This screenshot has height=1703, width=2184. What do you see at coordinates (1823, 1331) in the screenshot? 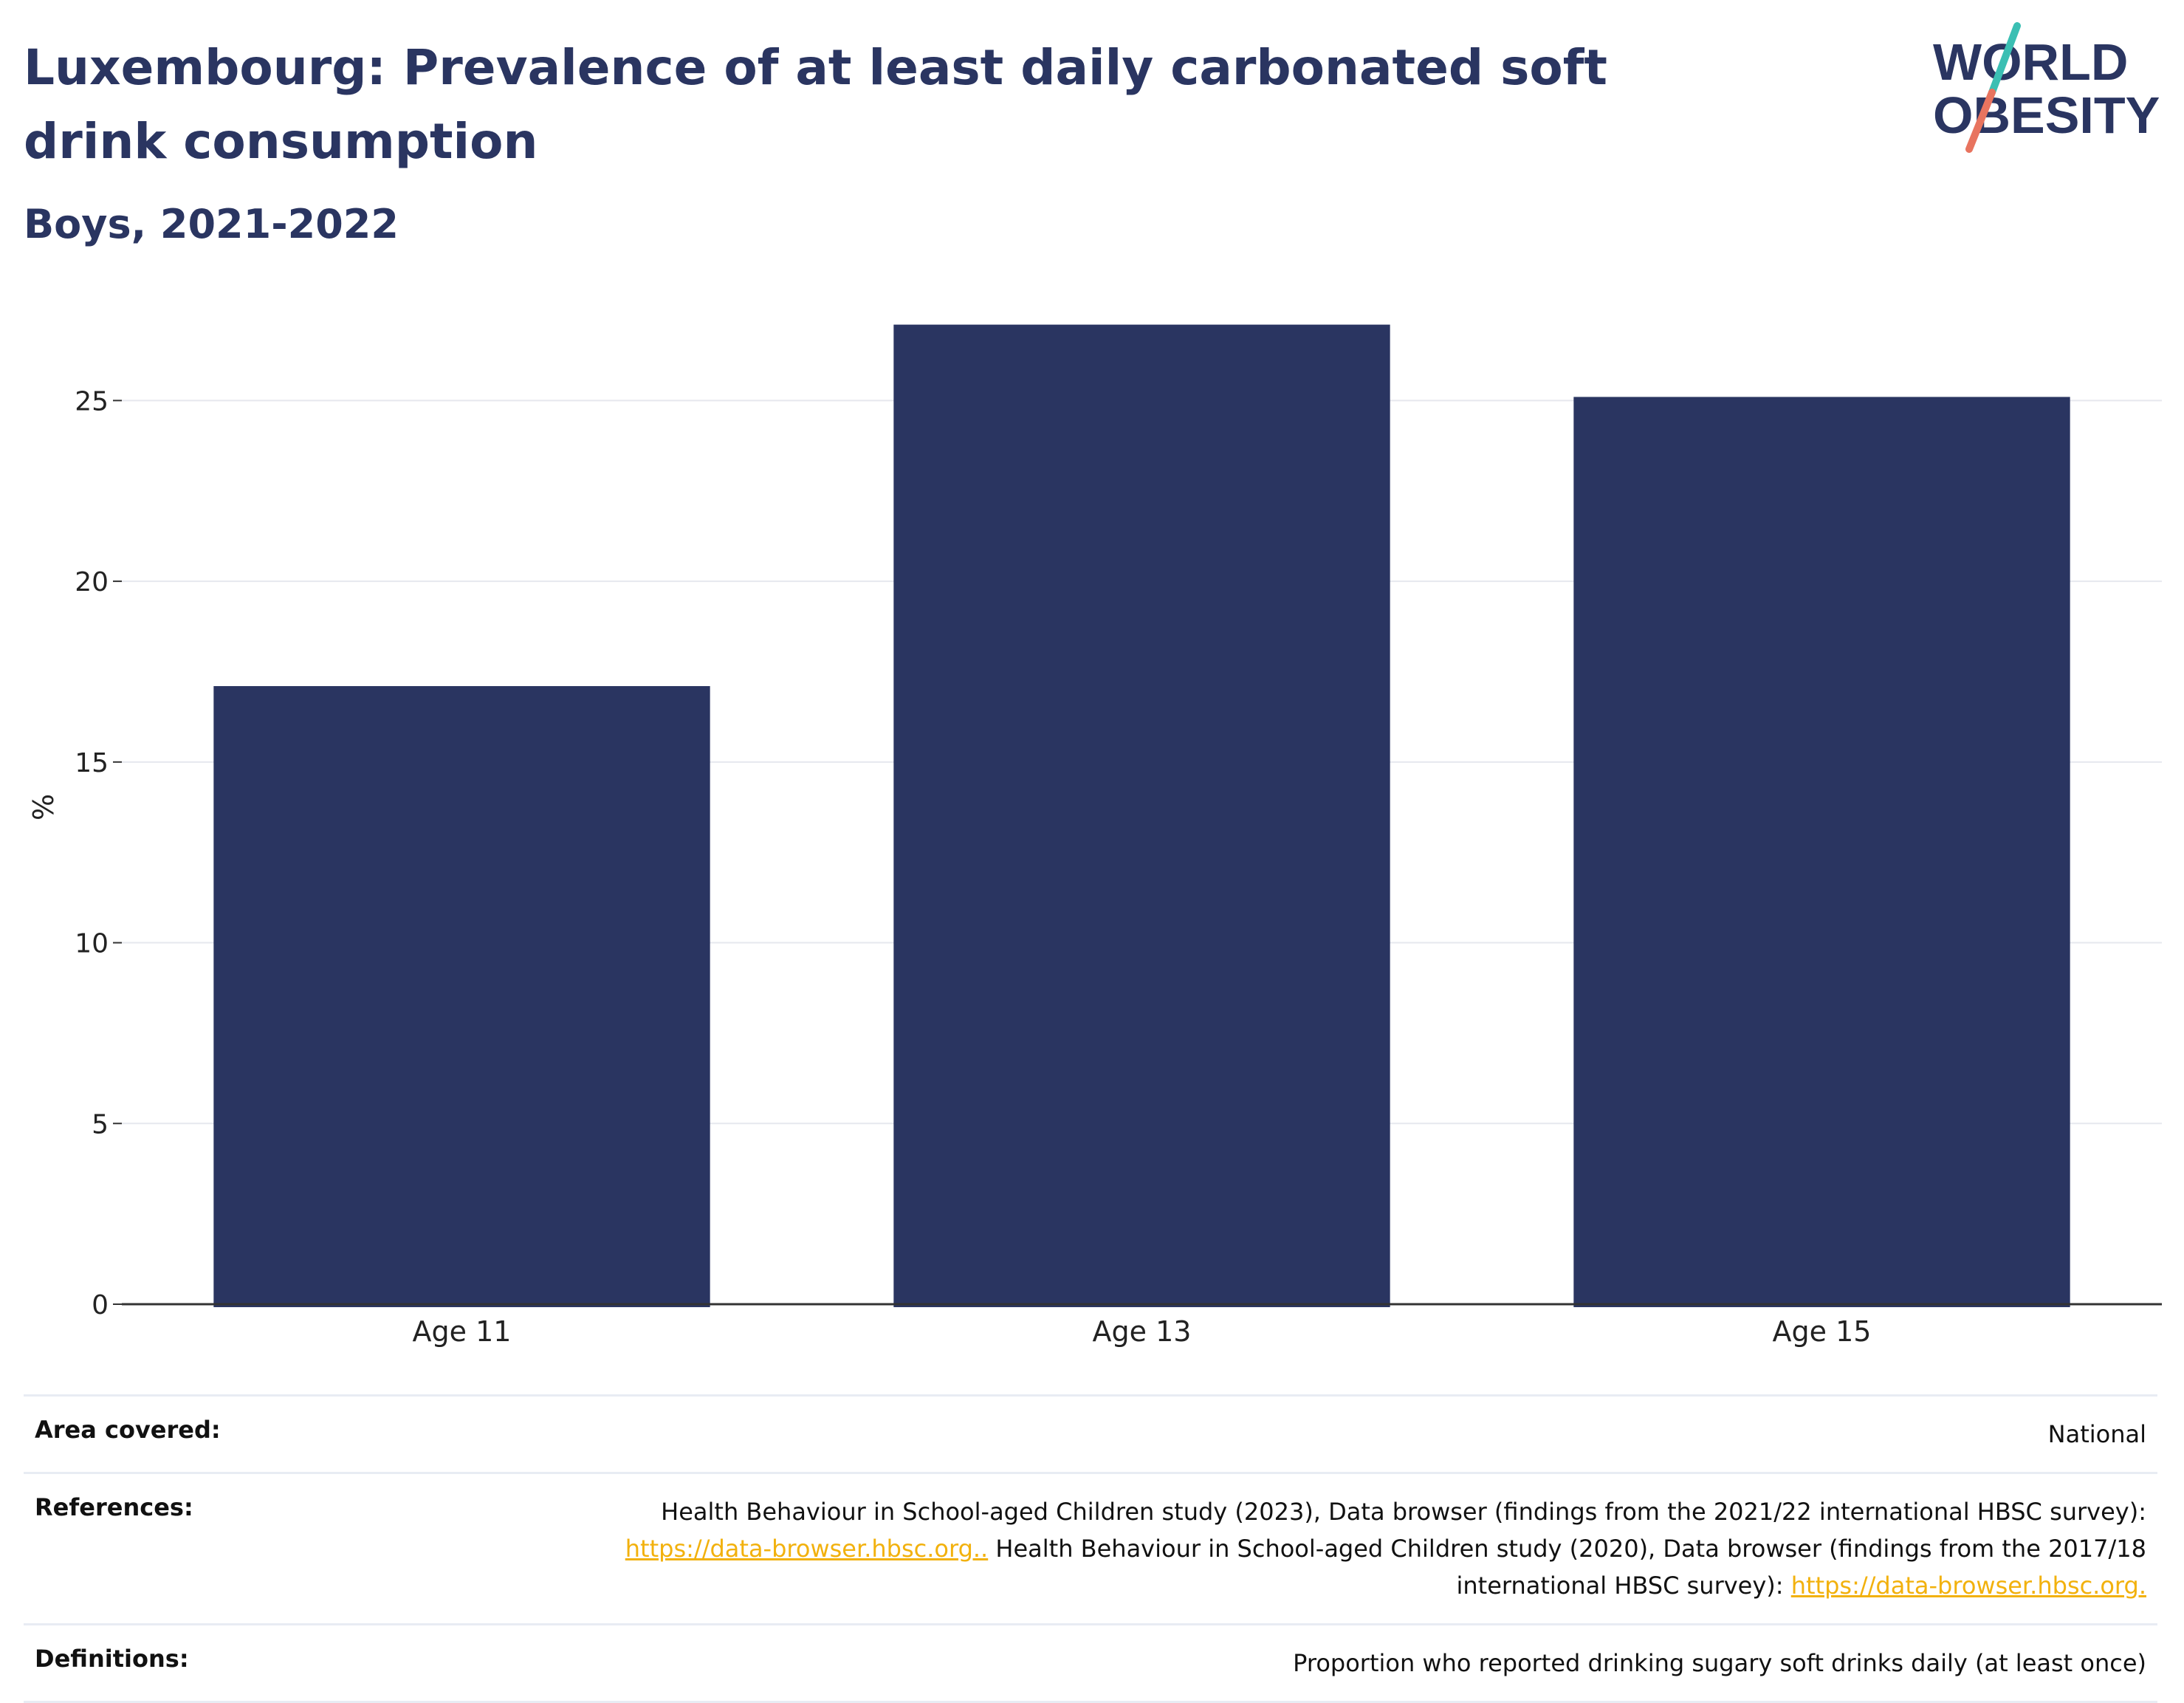
I see `x-tick-label: Age 15` at bounding box center [1823, 1331].